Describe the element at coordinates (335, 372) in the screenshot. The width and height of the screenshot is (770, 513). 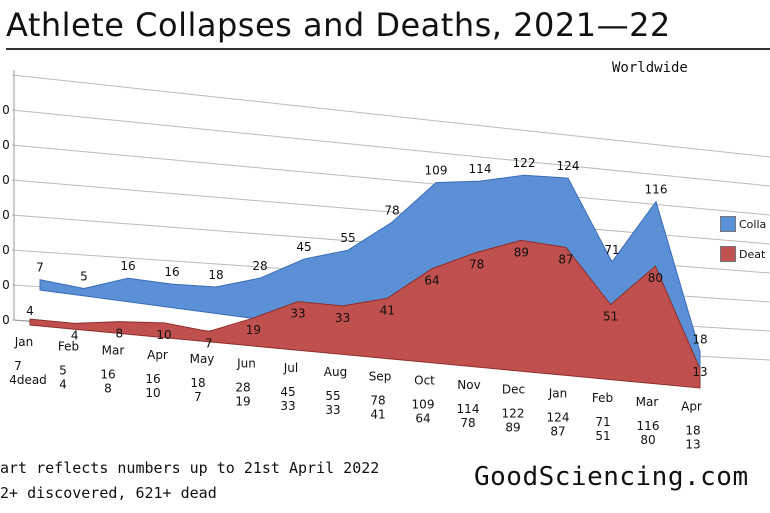
I see `x-tick-label: Aug` at that location.